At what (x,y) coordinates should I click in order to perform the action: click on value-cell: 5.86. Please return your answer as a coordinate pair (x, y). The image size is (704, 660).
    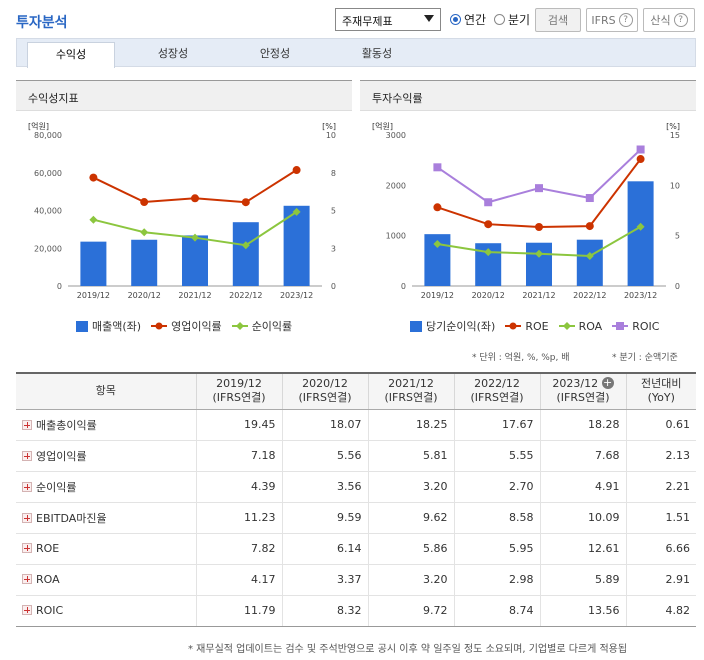
    Looking at the image, I should click on (410, 549).